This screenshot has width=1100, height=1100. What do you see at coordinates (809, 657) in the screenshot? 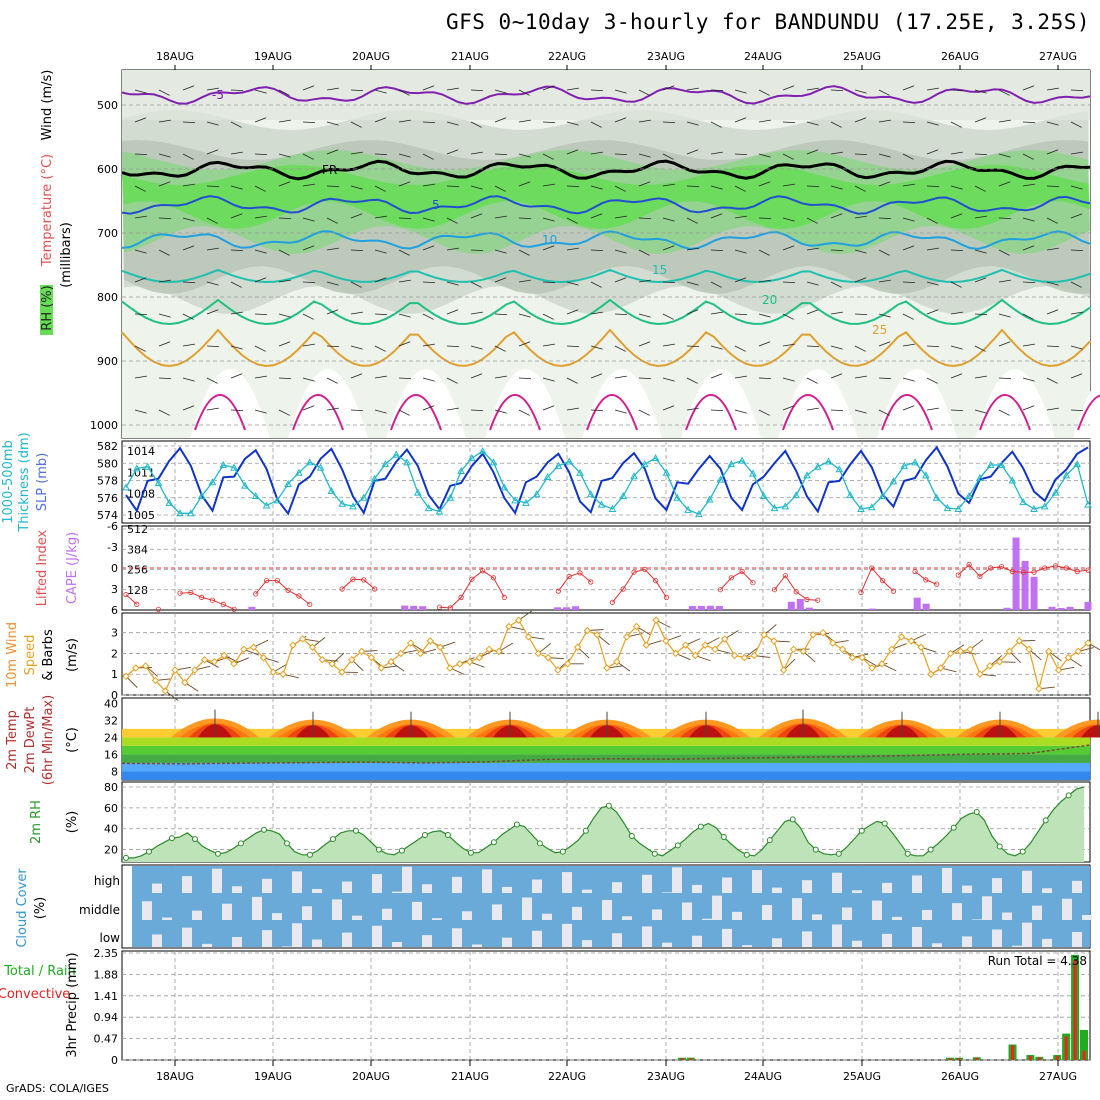
I see `wind-barb-10m` at bounding box center [809, 657].